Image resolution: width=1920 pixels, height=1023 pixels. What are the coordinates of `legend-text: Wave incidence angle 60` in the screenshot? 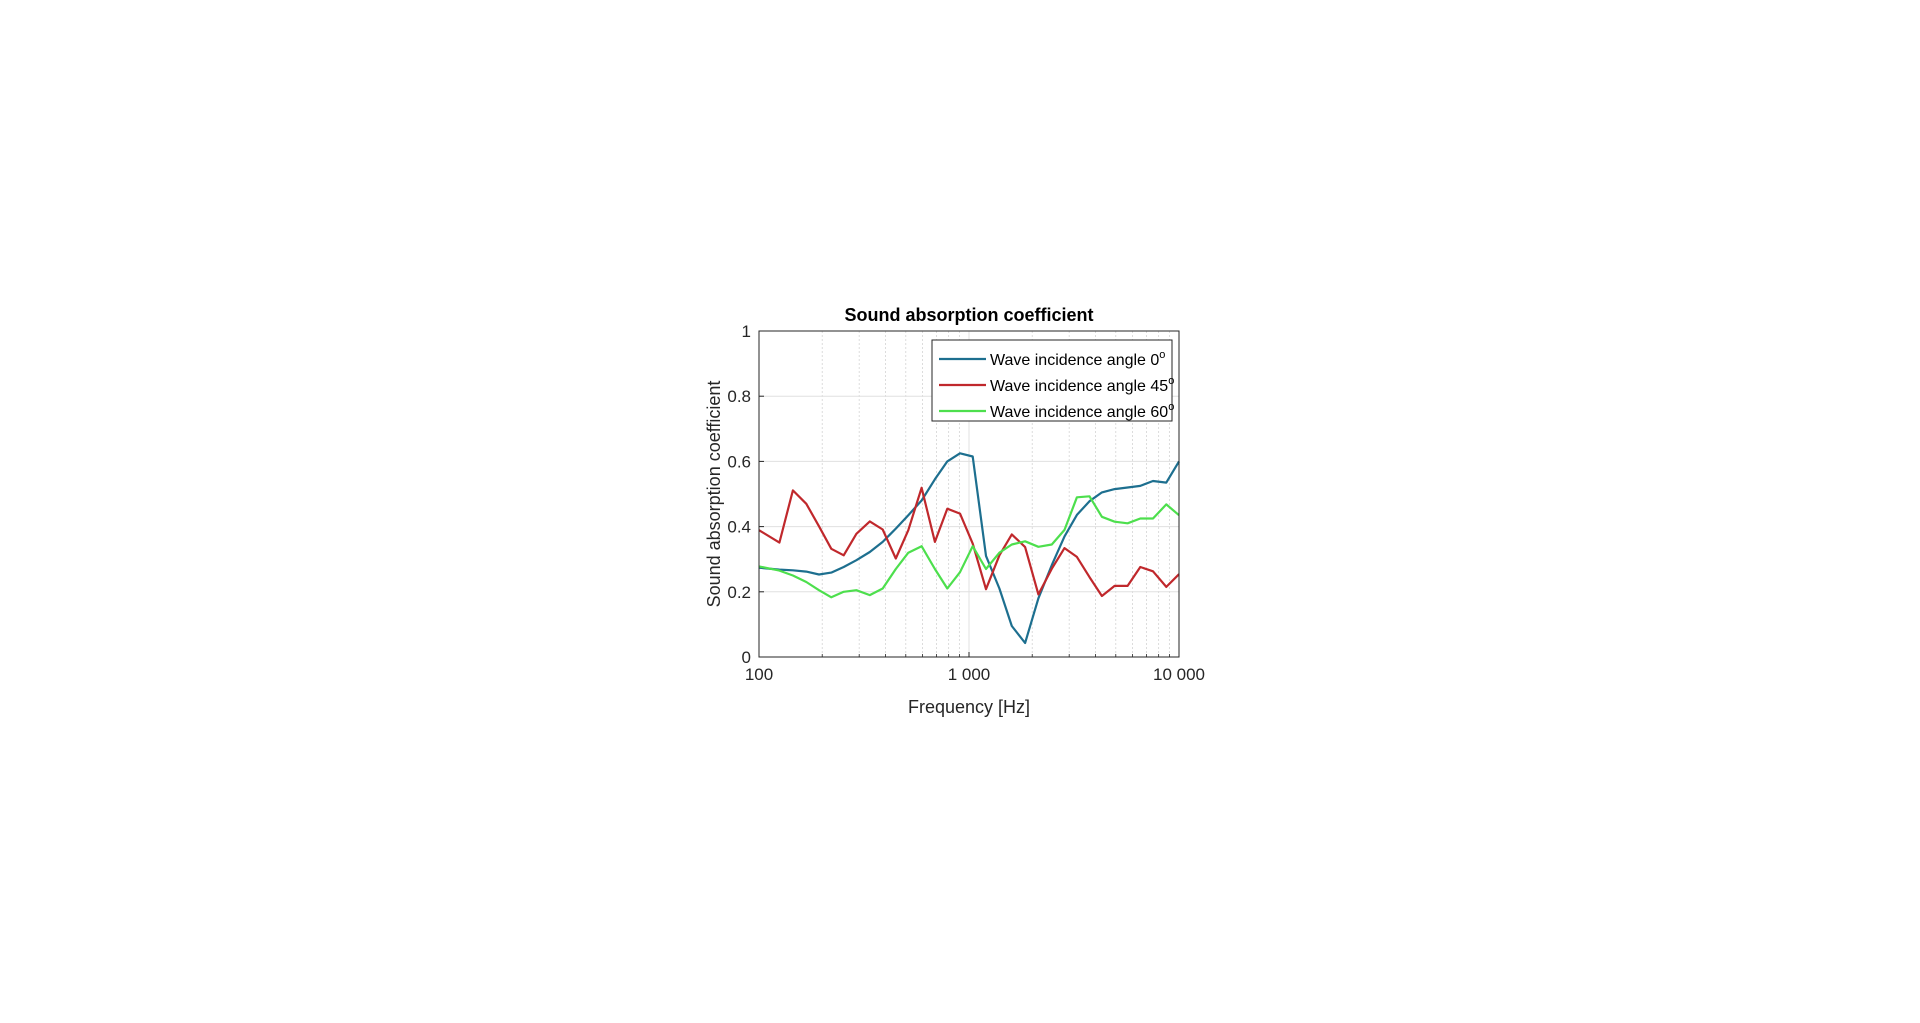 It's located at (1079, 412).